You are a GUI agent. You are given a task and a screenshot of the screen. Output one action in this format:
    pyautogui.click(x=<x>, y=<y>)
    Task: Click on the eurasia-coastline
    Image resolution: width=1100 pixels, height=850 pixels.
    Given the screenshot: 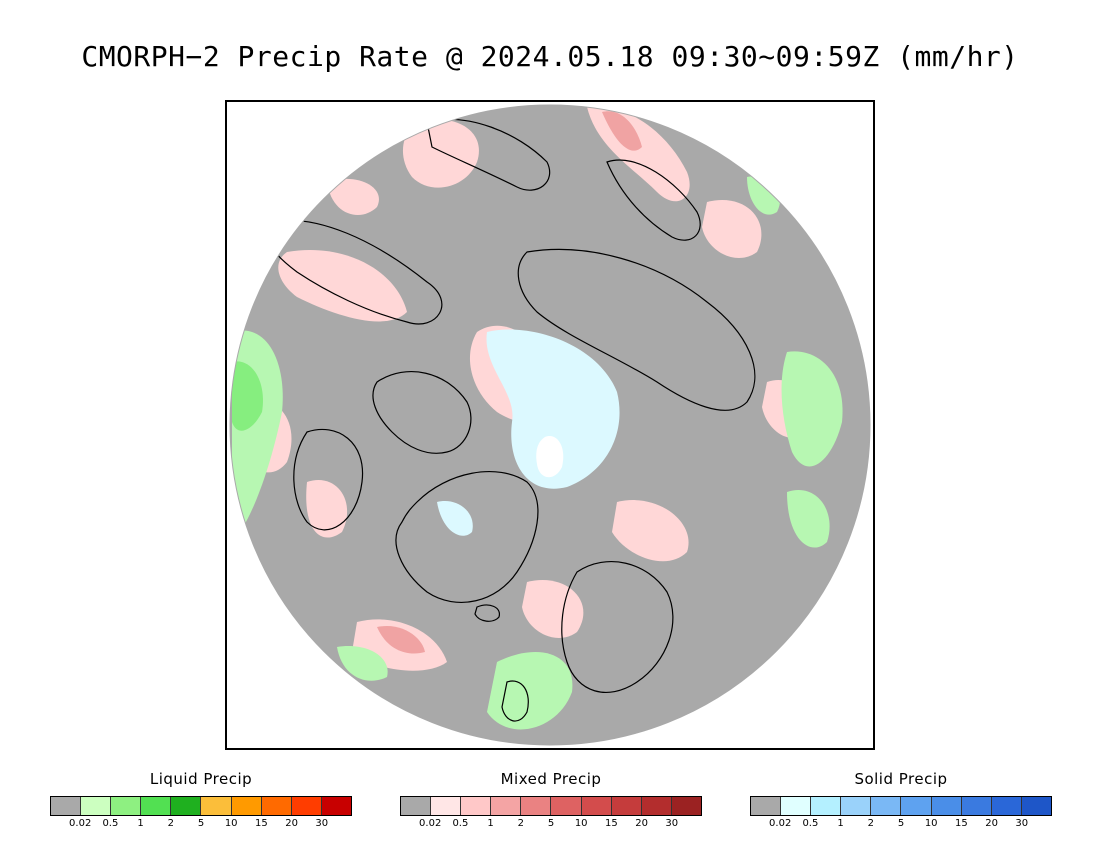 What is the action you would take?
    pyautogui.click(x=636, y=329)
    